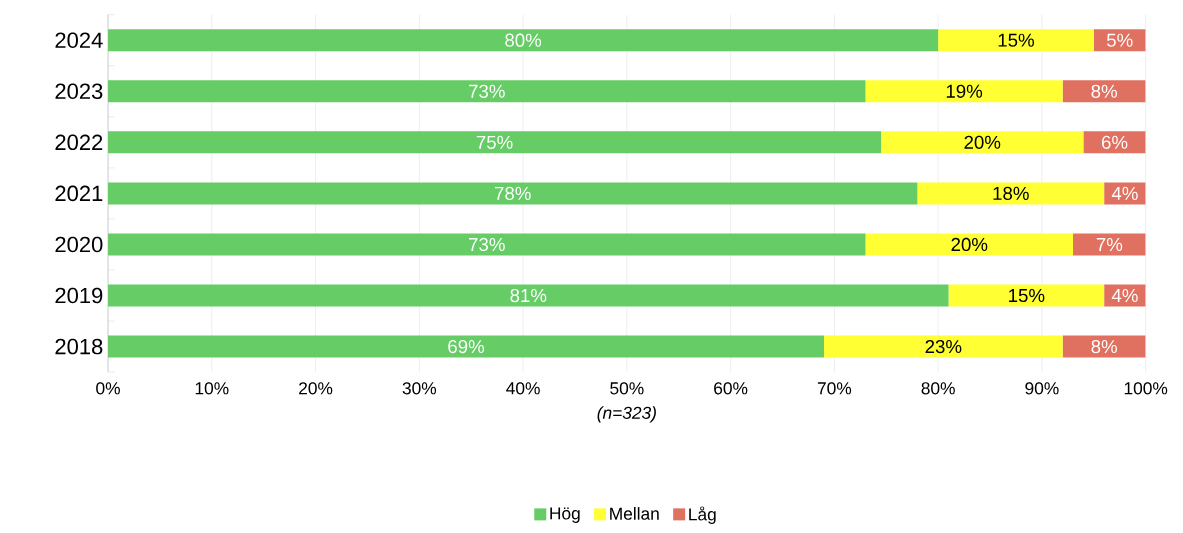 The width and height of the screenshot is (1183, 533). What do you see at coordinates (316, 388) in the screenshot?
I see `x-tick-label: 20%` at bounding box center [316, 388].